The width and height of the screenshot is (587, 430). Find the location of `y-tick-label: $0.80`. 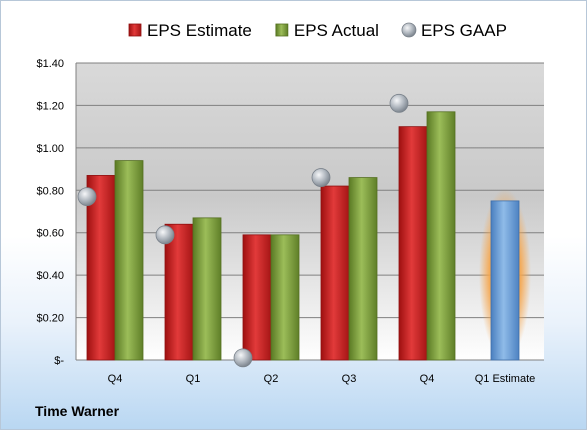

y-tick-label: $0.80 is located at coordinates (50, 191).